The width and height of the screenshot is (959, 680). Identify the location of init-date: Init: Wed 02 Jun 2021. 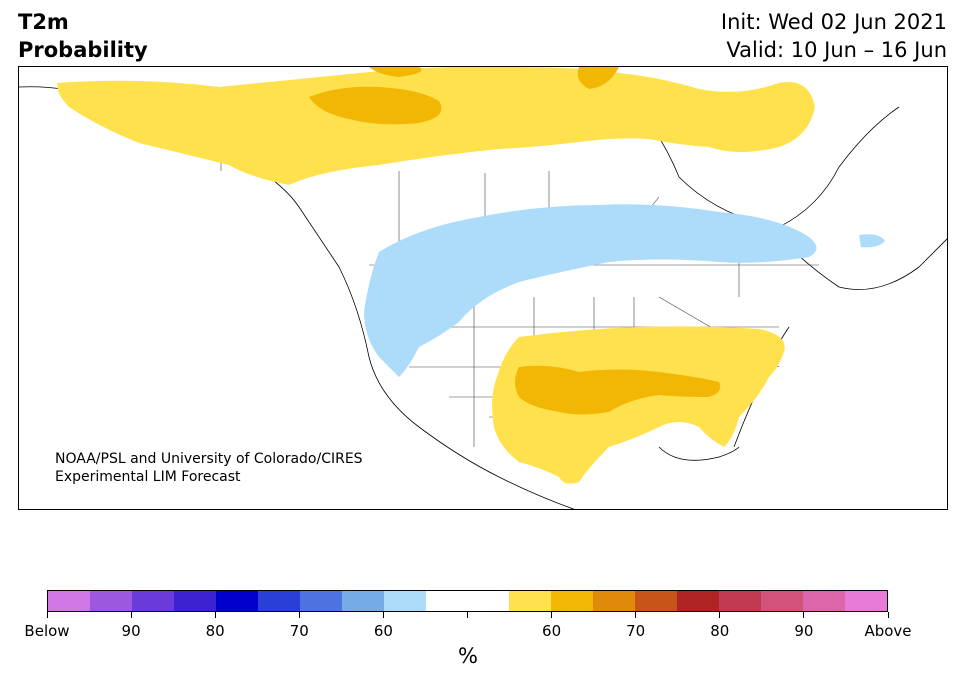
(833, 22).